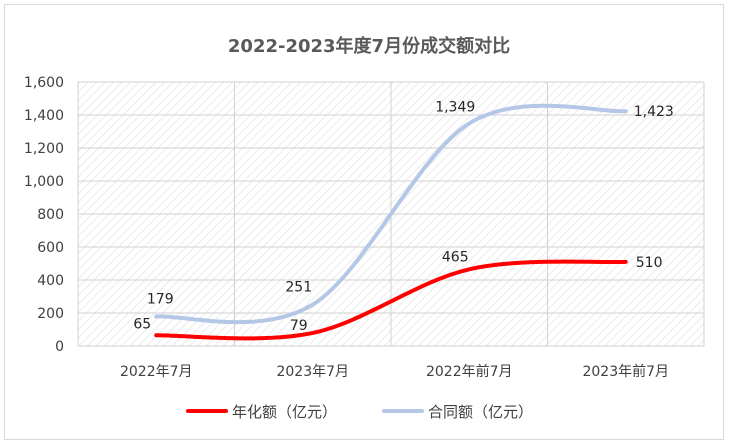  I want to click on y-tick-label: 1,400, so click(44, 116).